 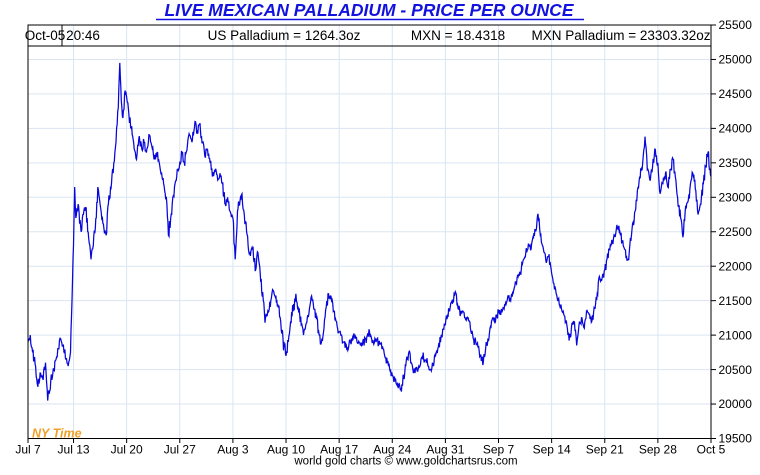 What do you see at coordinates (736, 60) in the screenshot?
I see `y-axis-label: 25000` at bounding box center [736, 60].